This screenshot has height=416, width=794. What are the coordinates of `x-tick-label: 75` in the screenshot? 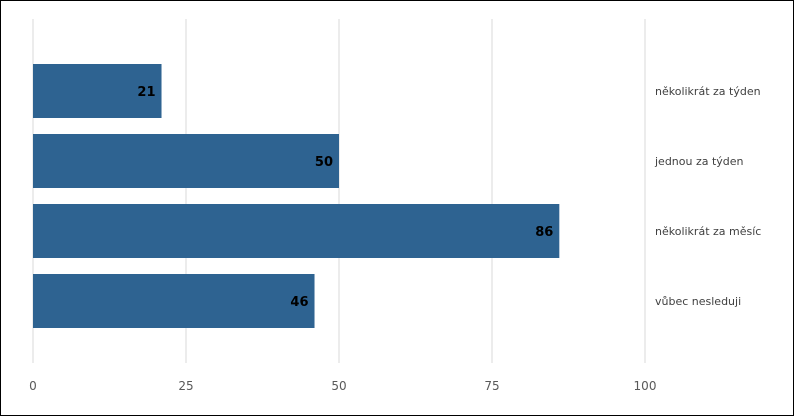 It's located at (491, 386).